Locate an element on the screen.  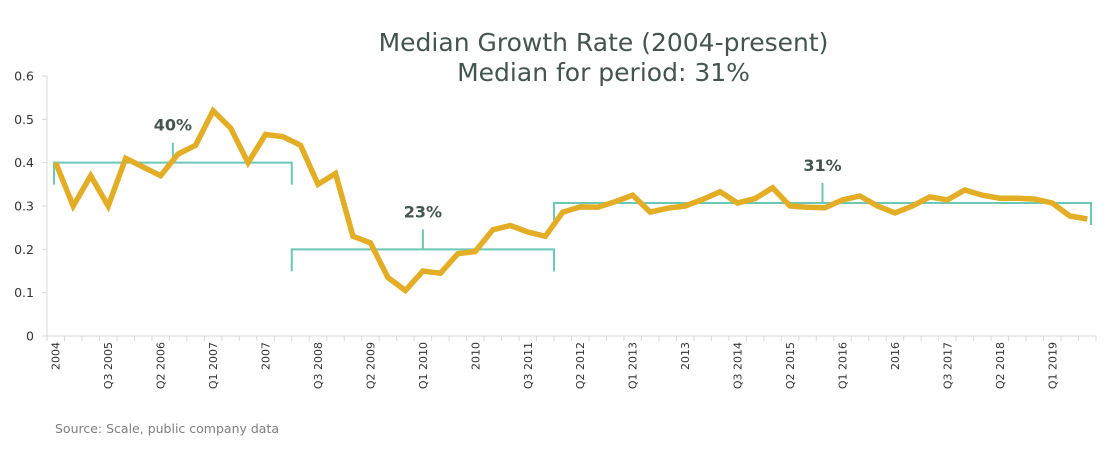
x-tick-label: 2013 is located at coordinates (685, 356).